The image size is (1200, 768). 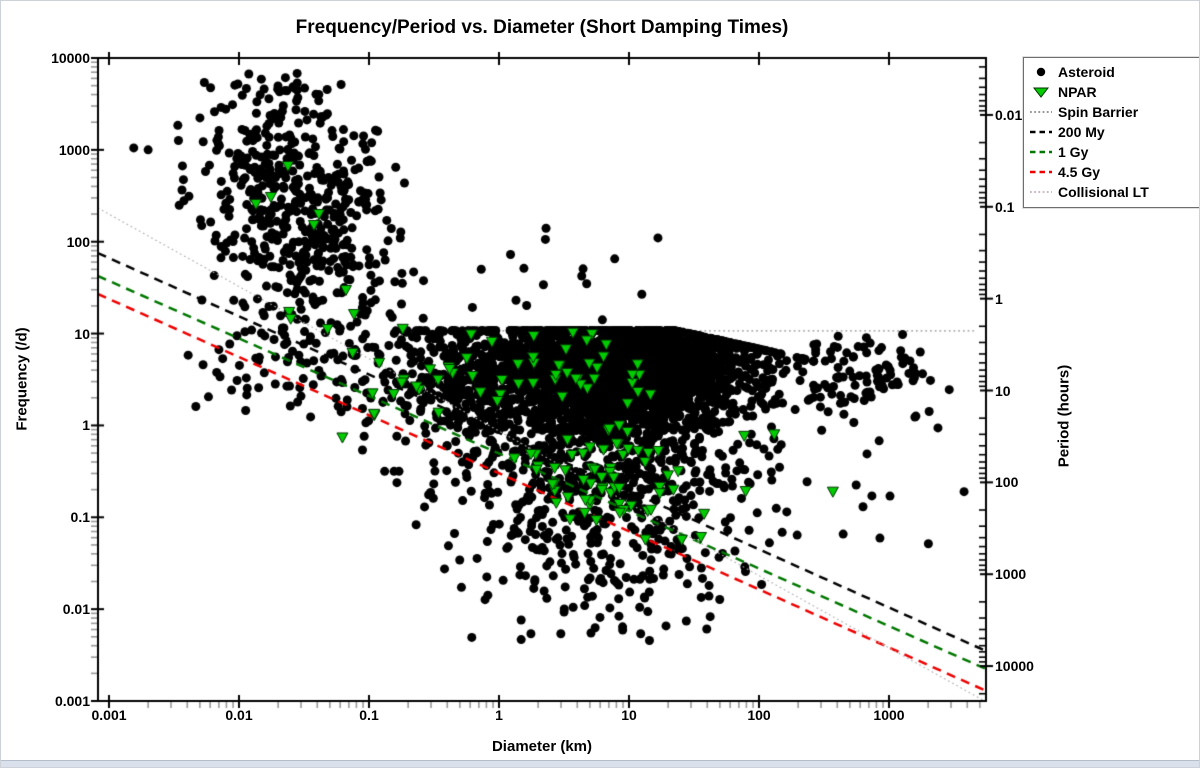 I want to click on x-tick-0.01: 0.01, so click(x=239, y=715).